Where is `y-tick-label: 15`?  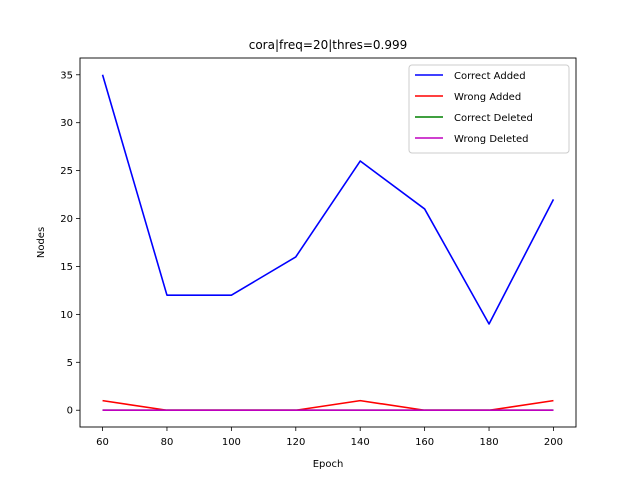 y-tick-label: 15 is located at coordinates (66, 267).